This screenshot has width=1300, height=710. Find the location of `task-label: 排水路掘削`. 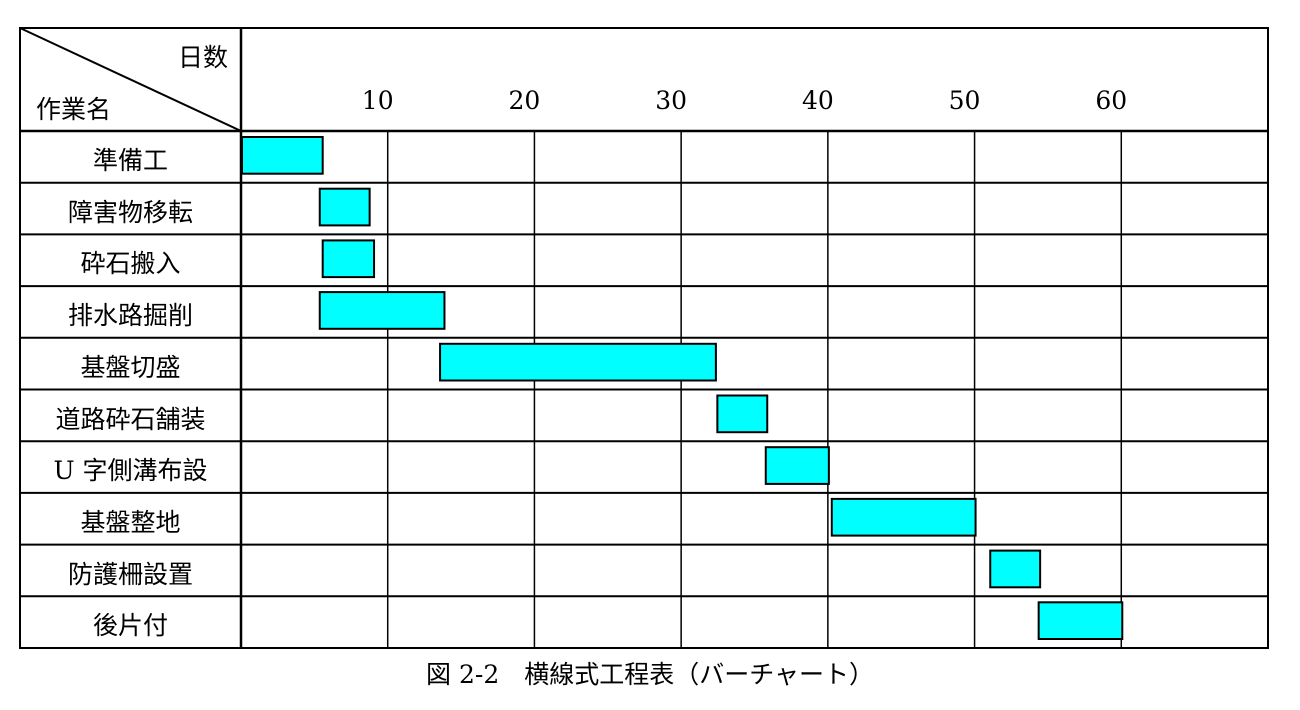

task-label: 排水路掘削 is located at coordinates (130, 316).